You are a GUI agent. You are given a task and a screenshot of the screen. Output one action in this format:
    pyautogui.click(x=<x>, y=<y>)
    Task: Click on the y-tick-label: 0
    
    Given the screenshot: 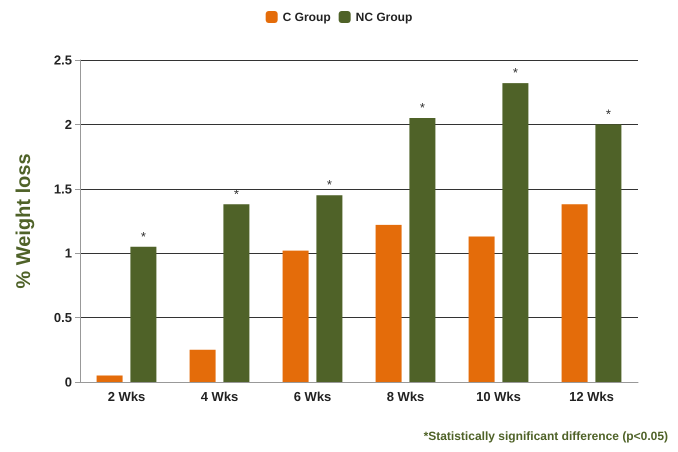 What is the action you would take?
    pyautogui.click(x=68, y=382)
    